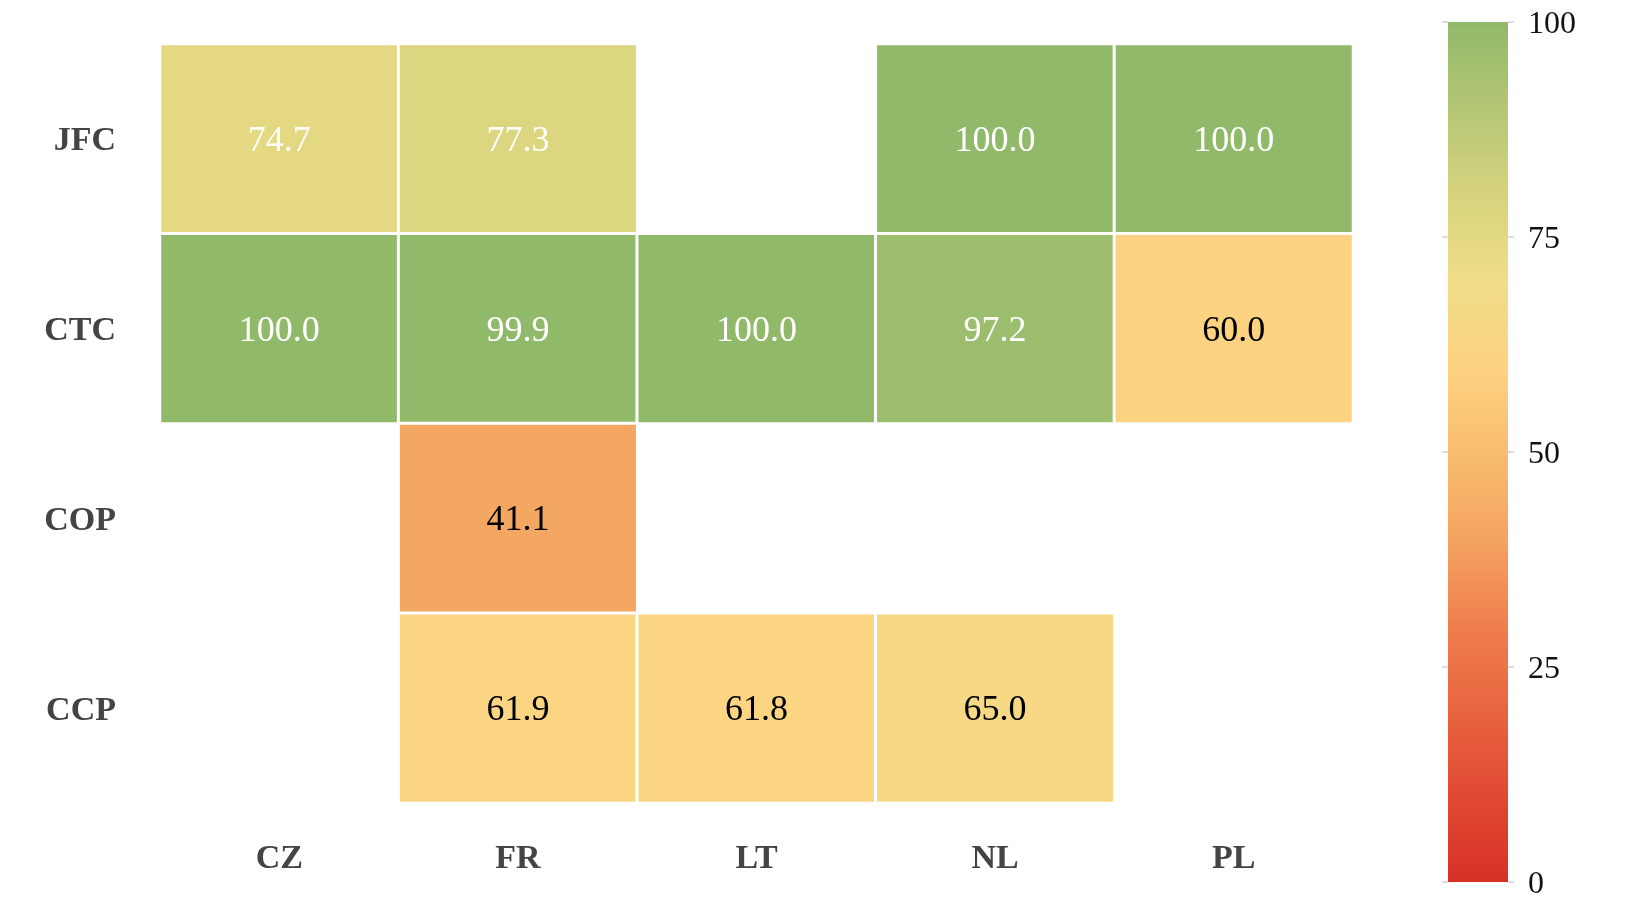 This screenshot has width=1651, height=901. Describe the element at coordinates (995, 856) in the screenshot. I see `x-tick-label: NL` at that location.